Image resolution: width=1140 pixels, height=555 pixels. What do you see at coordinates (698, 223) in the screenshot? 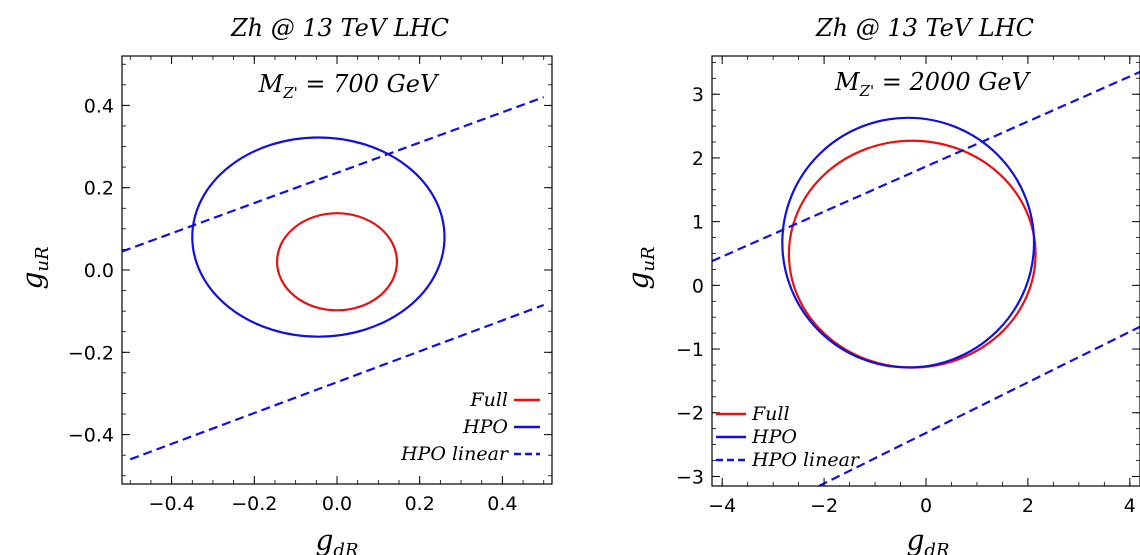
I see `y-tick-label: 1` at bounding box center [698, 223].